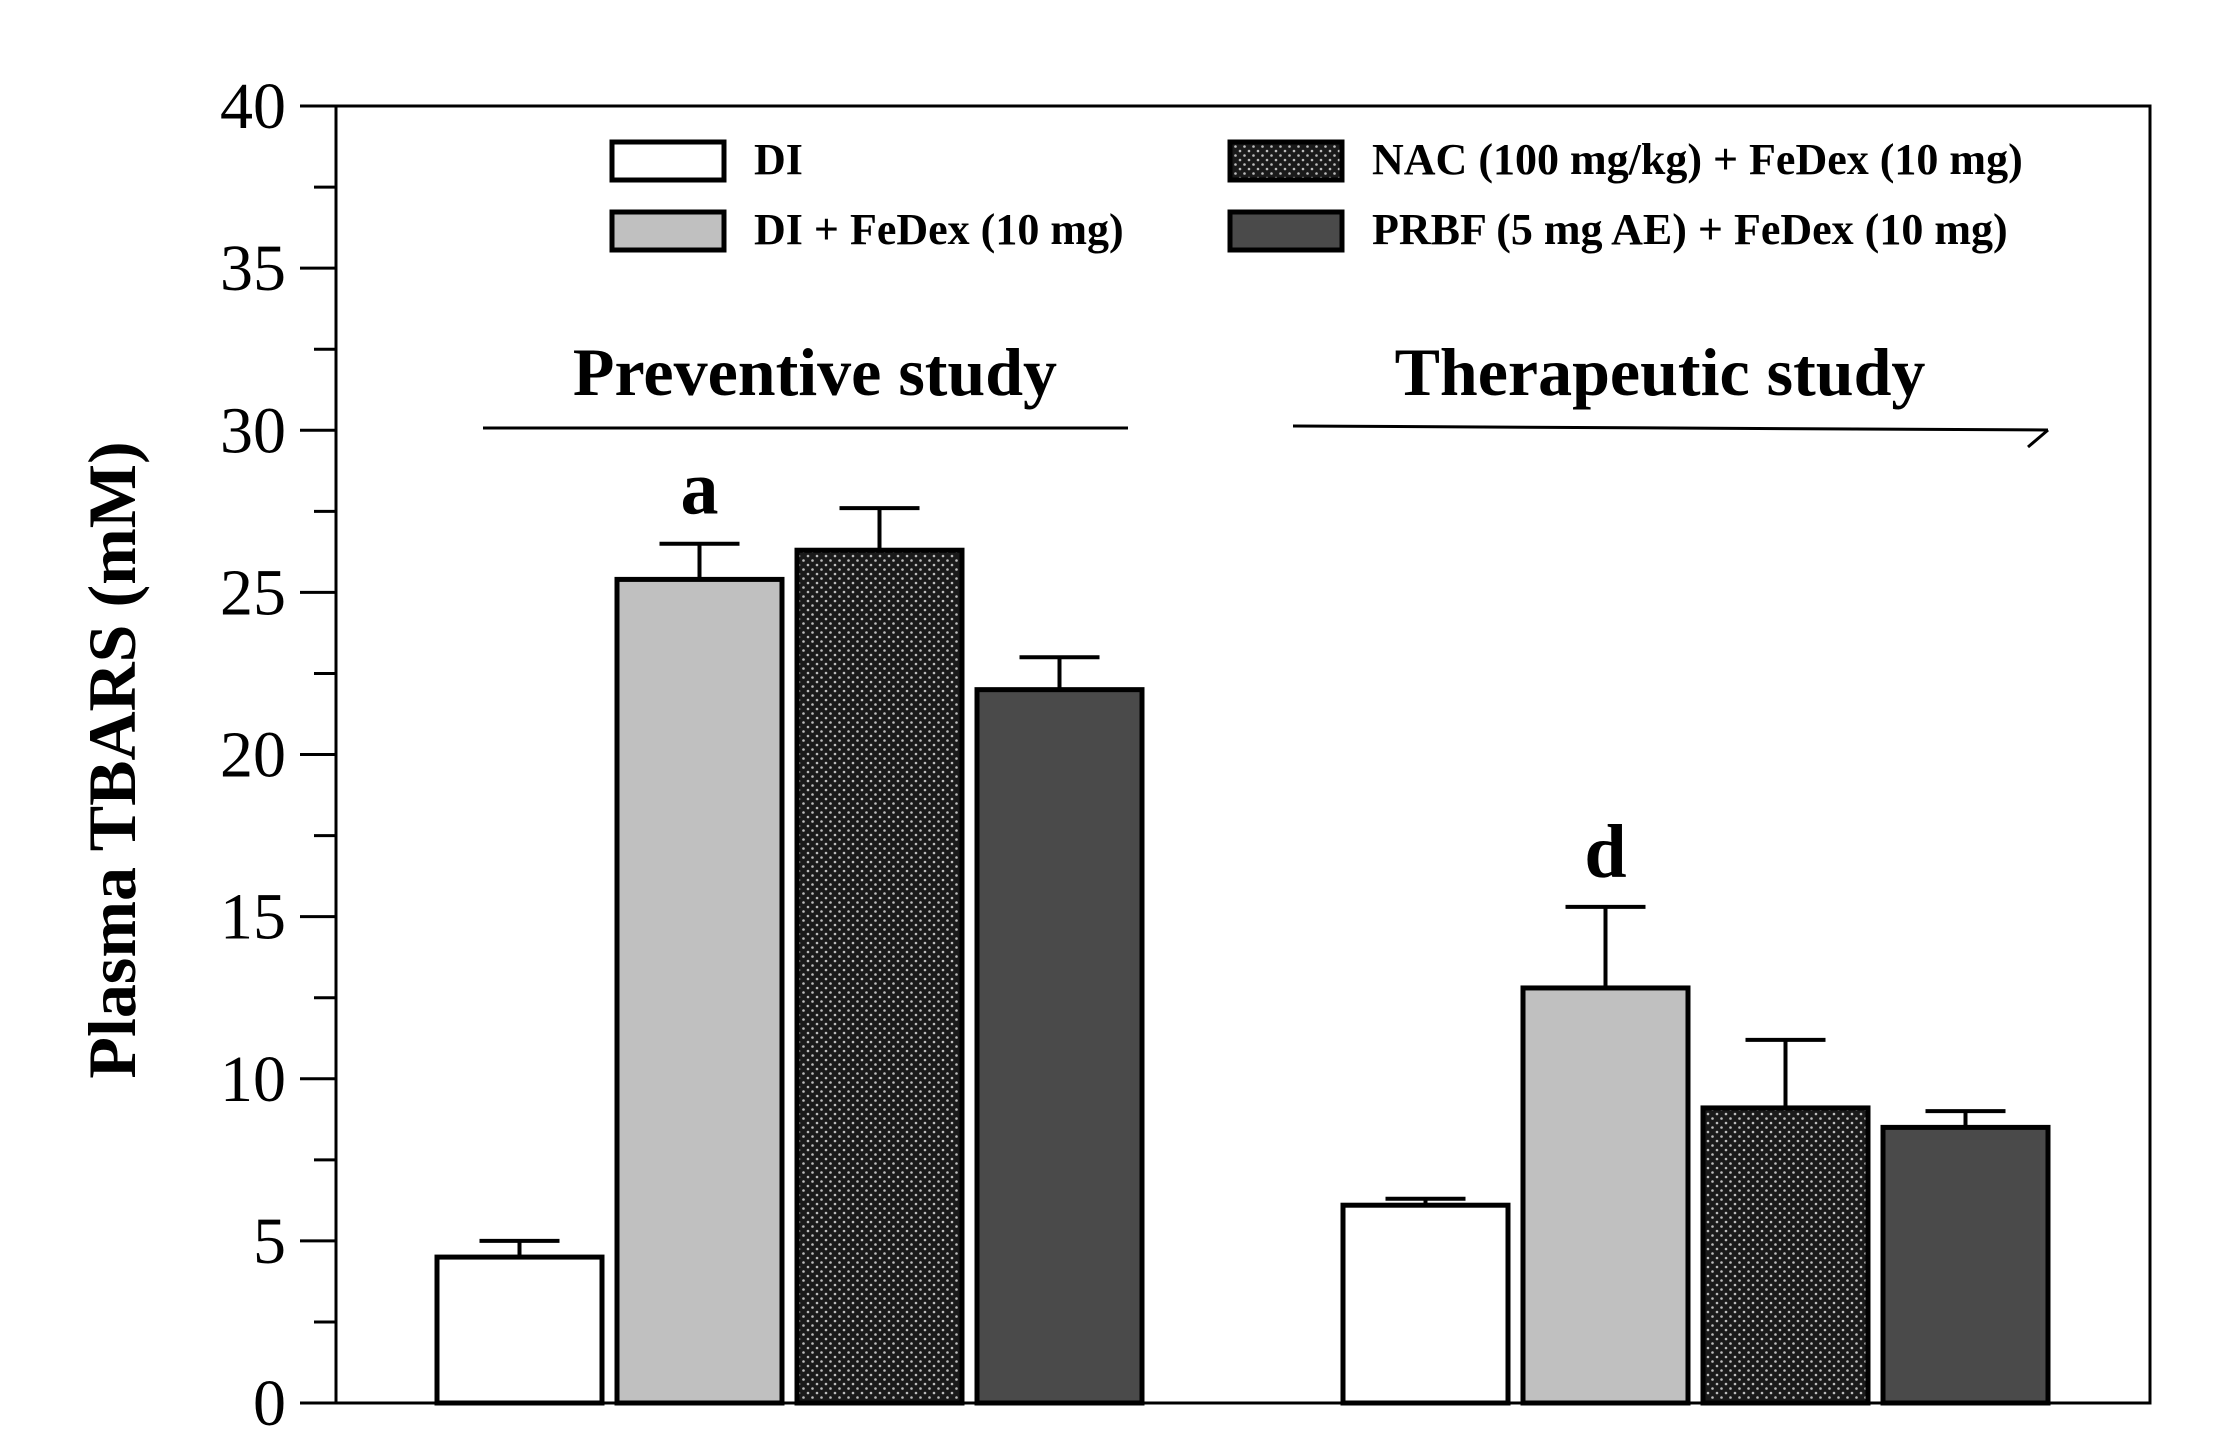 This screenshot has height=1432, width=2216. I want to click on y-tick-label: 15, so click(253, 917).